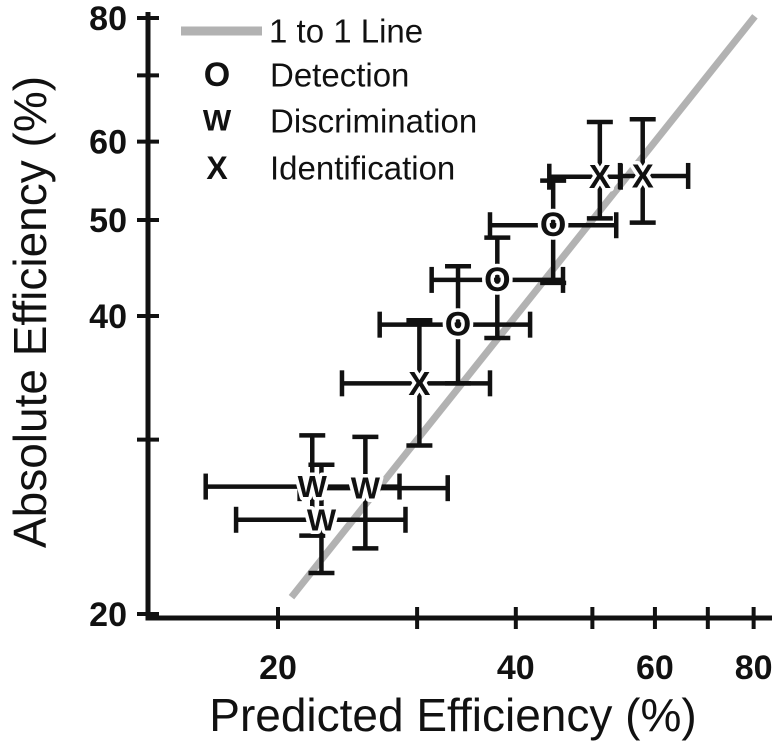 Image resolution: width=780 pixels, height=754 pixels. Describe the element at coordinates (108, 19) in the screenshot. I see `y-tick-label: 80` at that location.